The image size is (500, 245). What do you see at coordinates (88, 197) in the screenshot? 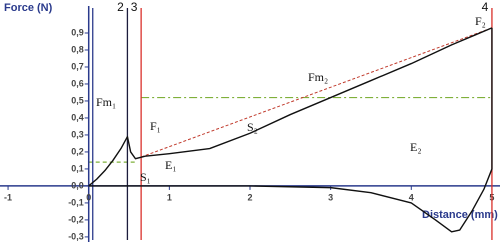
I see `x-tick-label: 0` at bounding box center [88, 197].